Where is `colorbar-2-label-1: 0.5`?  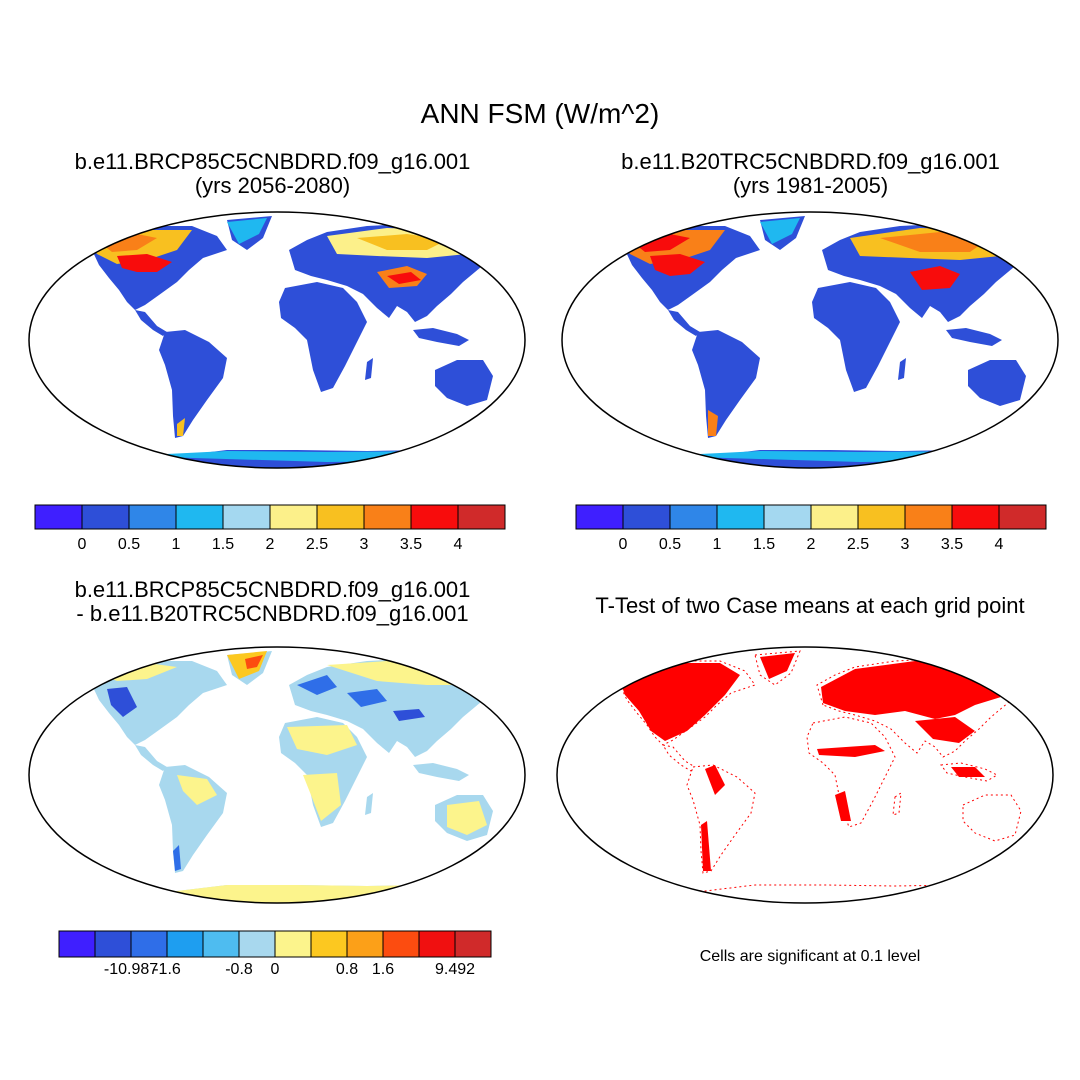
colorbar-2-label-1: 0.5 is located at coordinates (670, 544).